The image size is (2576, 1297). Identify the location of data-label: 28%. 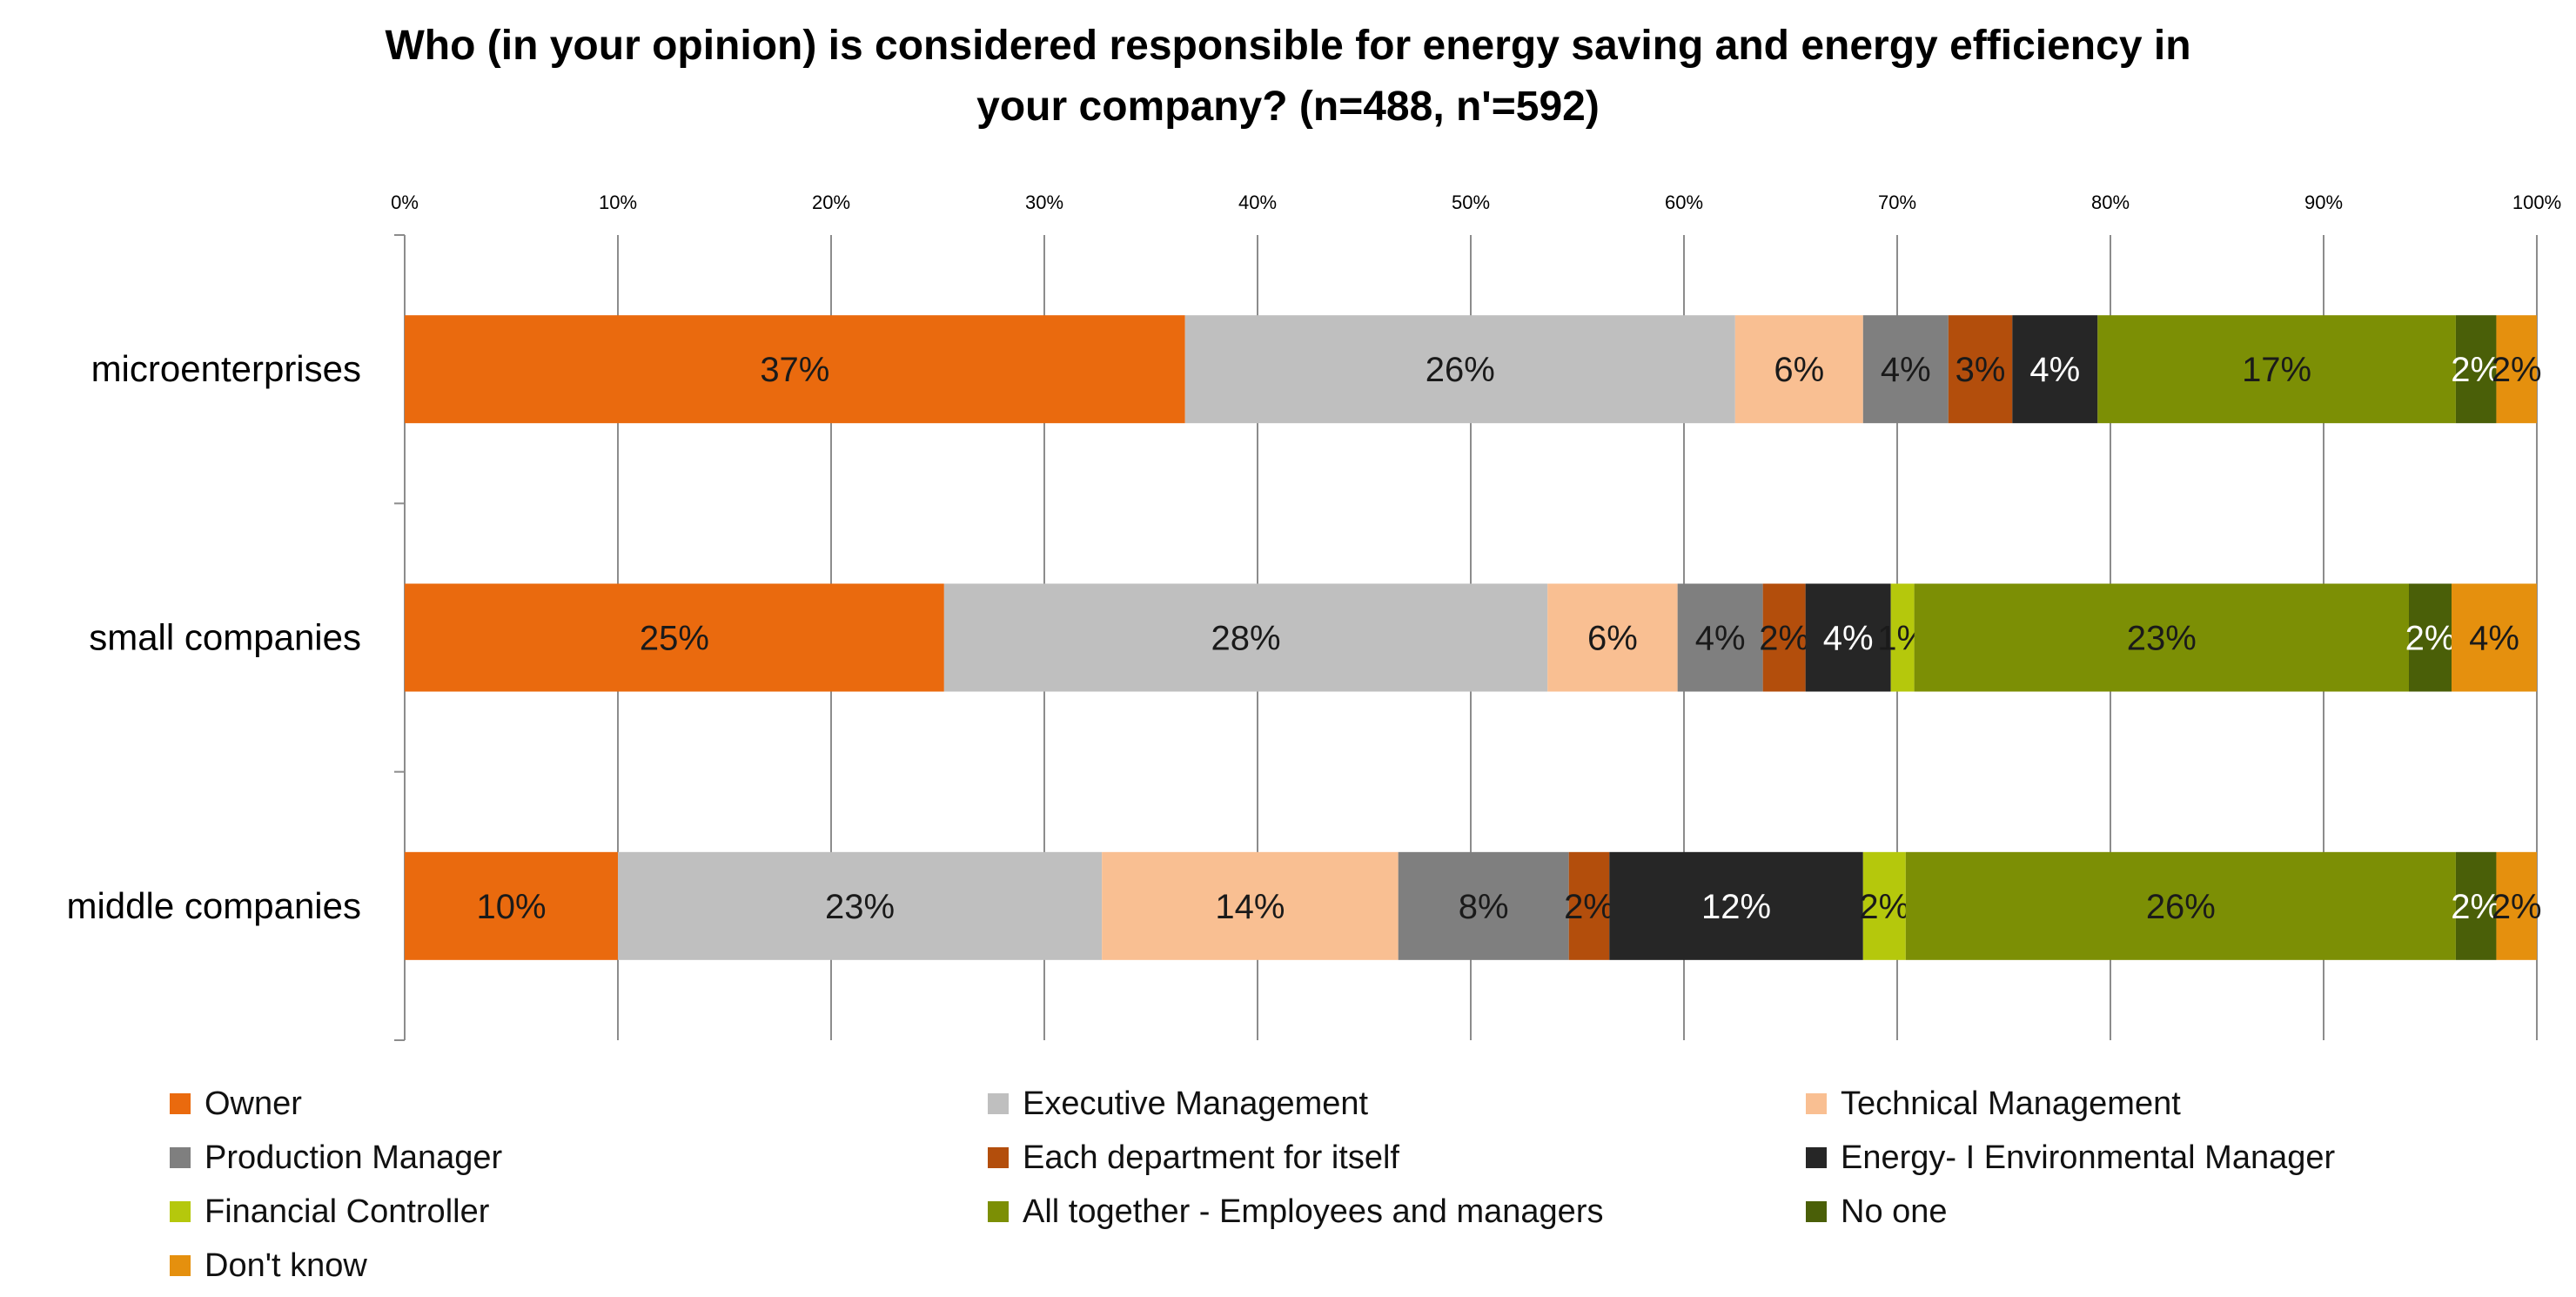
(1246, 639).